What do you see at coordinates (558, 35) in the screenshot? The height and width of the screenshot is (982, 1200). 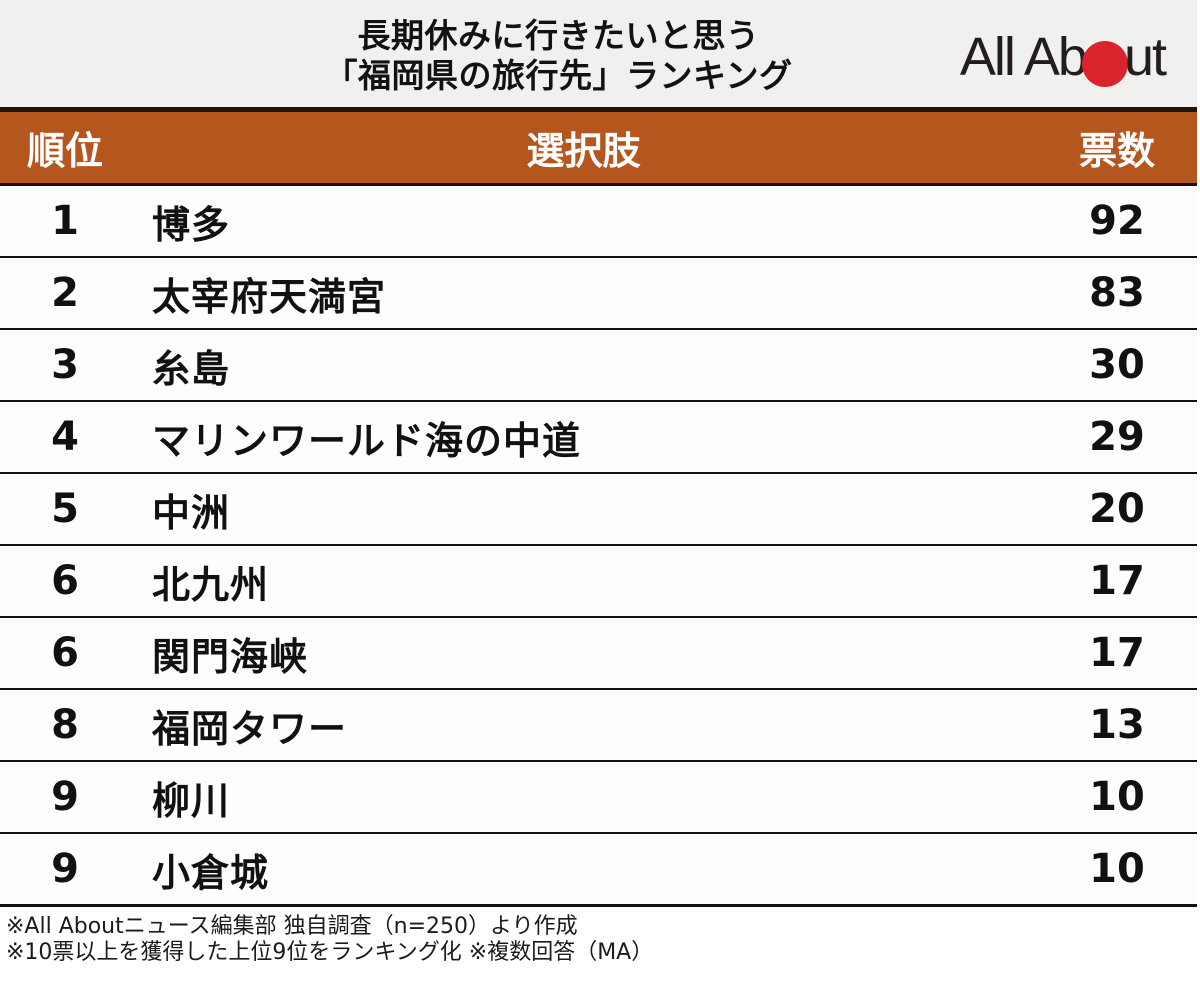 I see `page-title-line1: 長期休みに行きたいと思う` at bounding box center [558, 35].